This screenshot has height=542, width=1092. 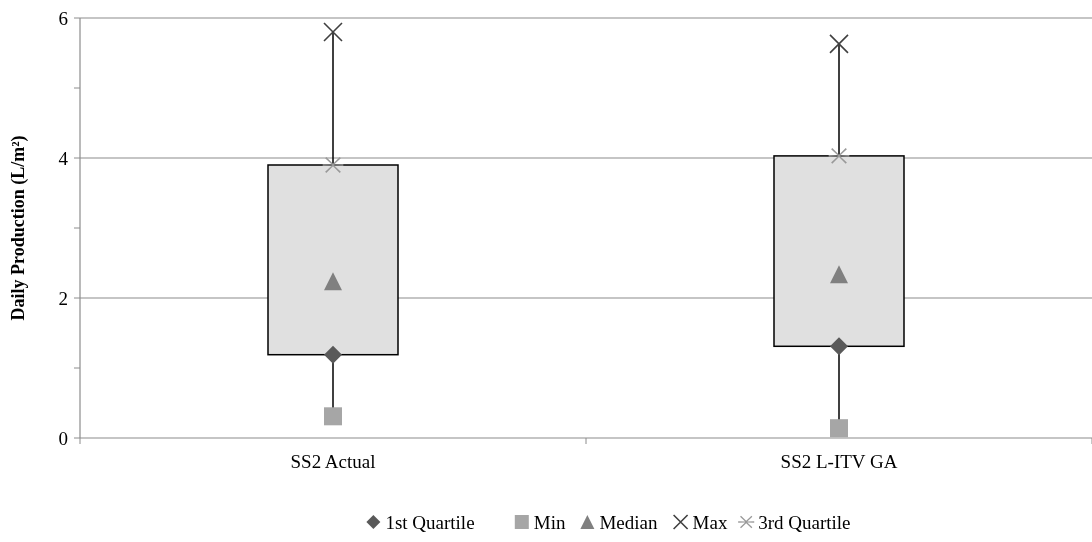 I want to click on x-tick-label: SS2 Actual, so click(x=333, y=461).